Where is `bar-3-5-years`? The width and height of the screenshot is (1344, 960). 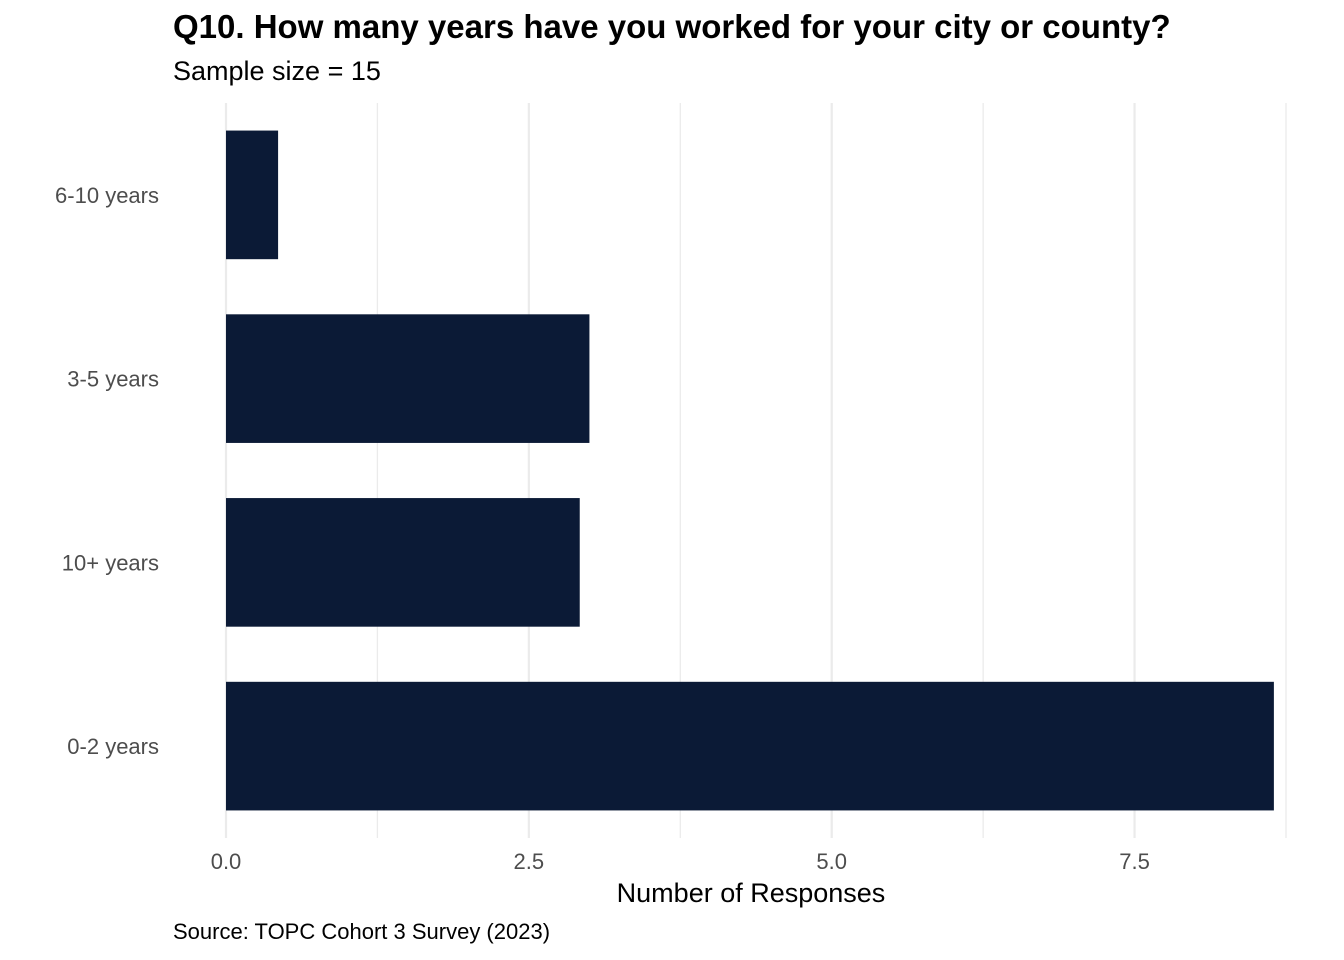 bar-3-5-years is located at coordinates (408, 378).